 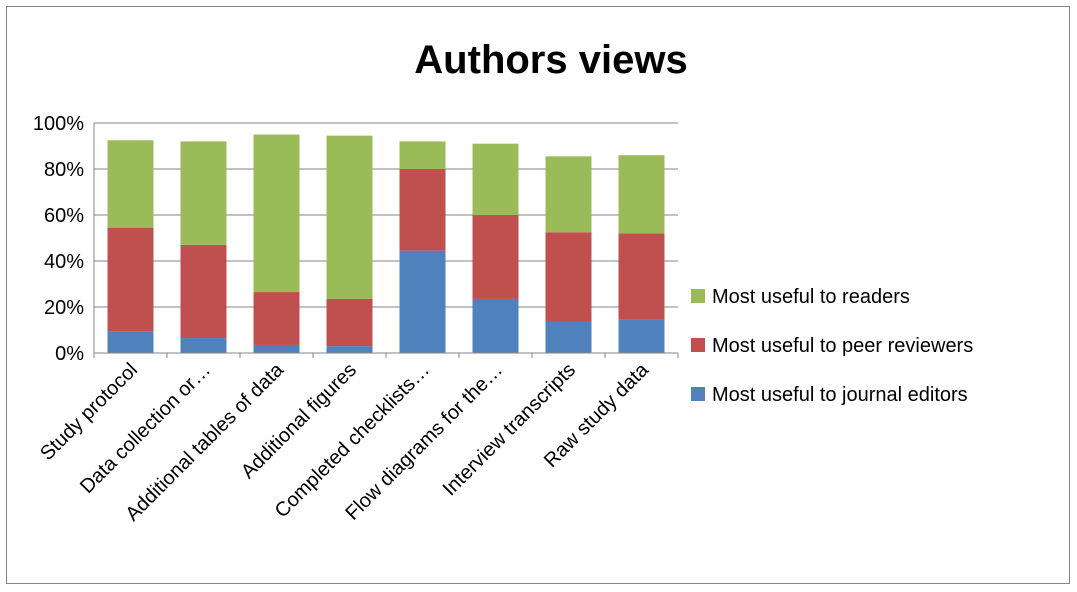 I want to click on y-tick-label: 40%, so click(x=64, y=262).